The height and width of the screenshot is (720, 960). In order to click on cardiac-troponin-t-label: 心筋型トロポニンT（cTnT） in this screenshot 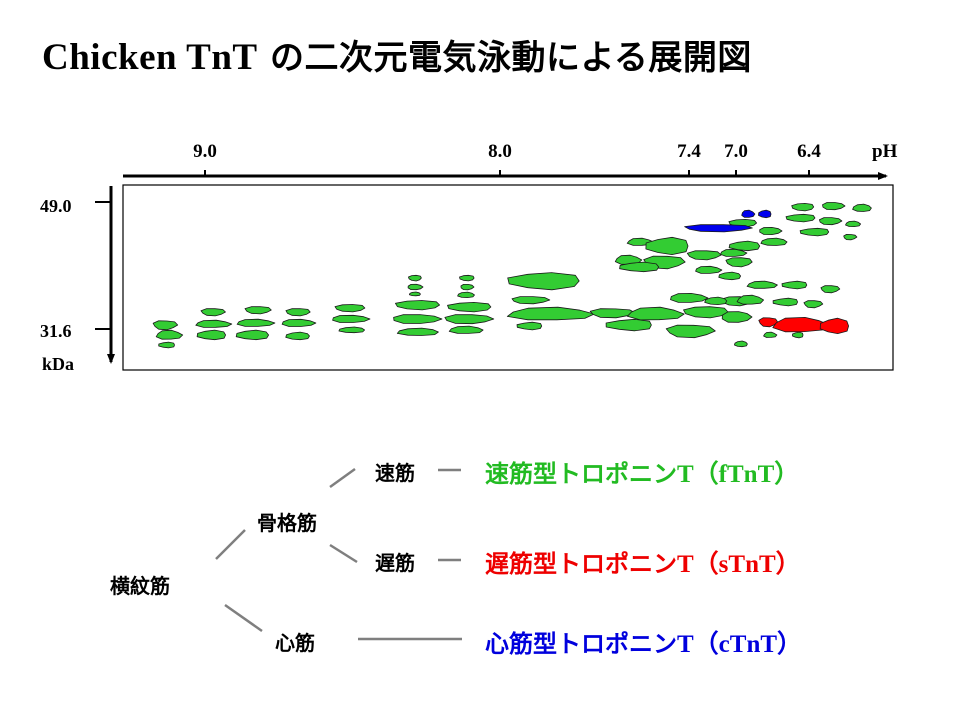, I will do `click(643, 642)`.